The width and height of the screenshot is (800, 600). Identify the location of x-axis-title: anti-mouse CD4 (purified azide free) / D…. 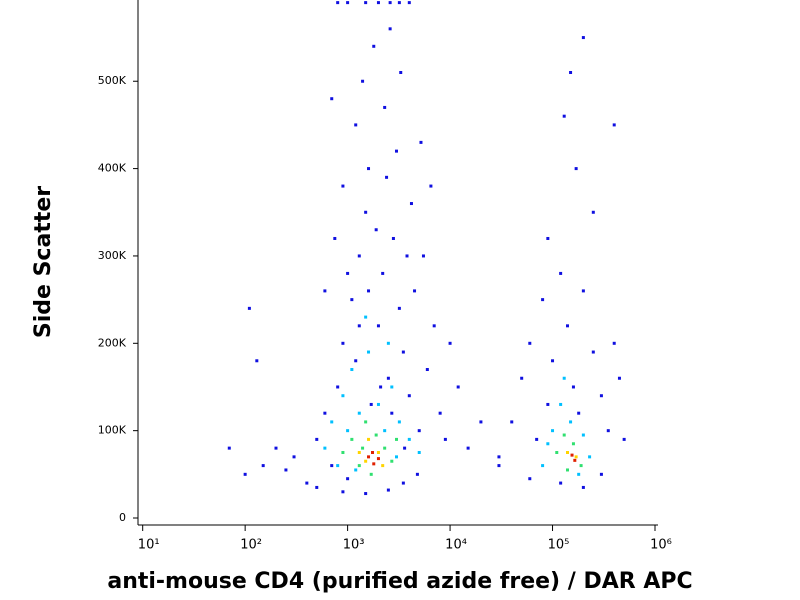
(399, 581).